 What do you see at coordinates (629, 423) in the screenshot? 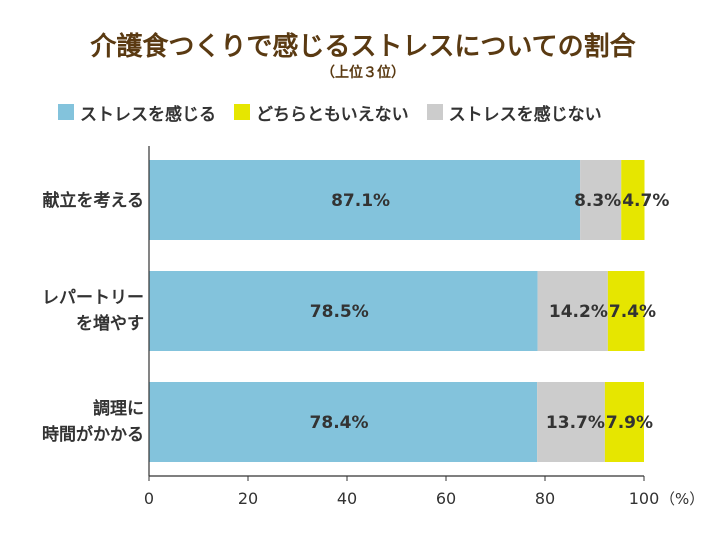
I see `data-label-2-2: 7.9%` at bounding box center [629, 423].